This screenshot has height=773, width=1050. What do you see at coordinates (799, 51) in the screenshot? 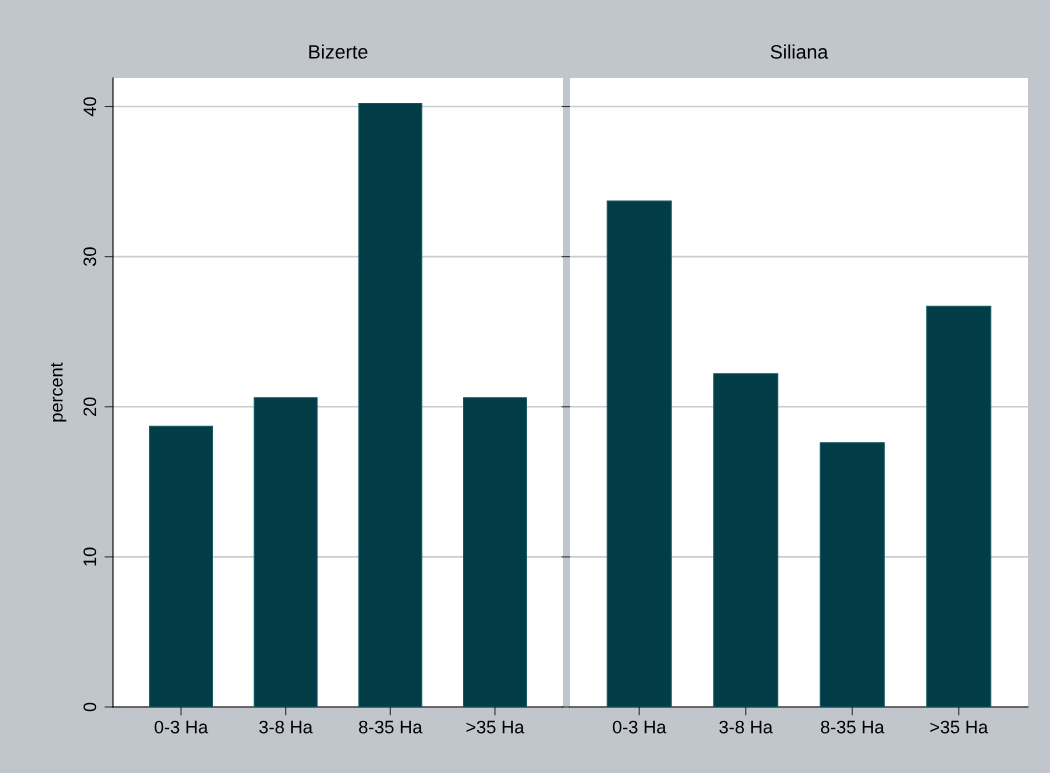
I see `chart-title: Siliana` at bounding box center [799, 51].